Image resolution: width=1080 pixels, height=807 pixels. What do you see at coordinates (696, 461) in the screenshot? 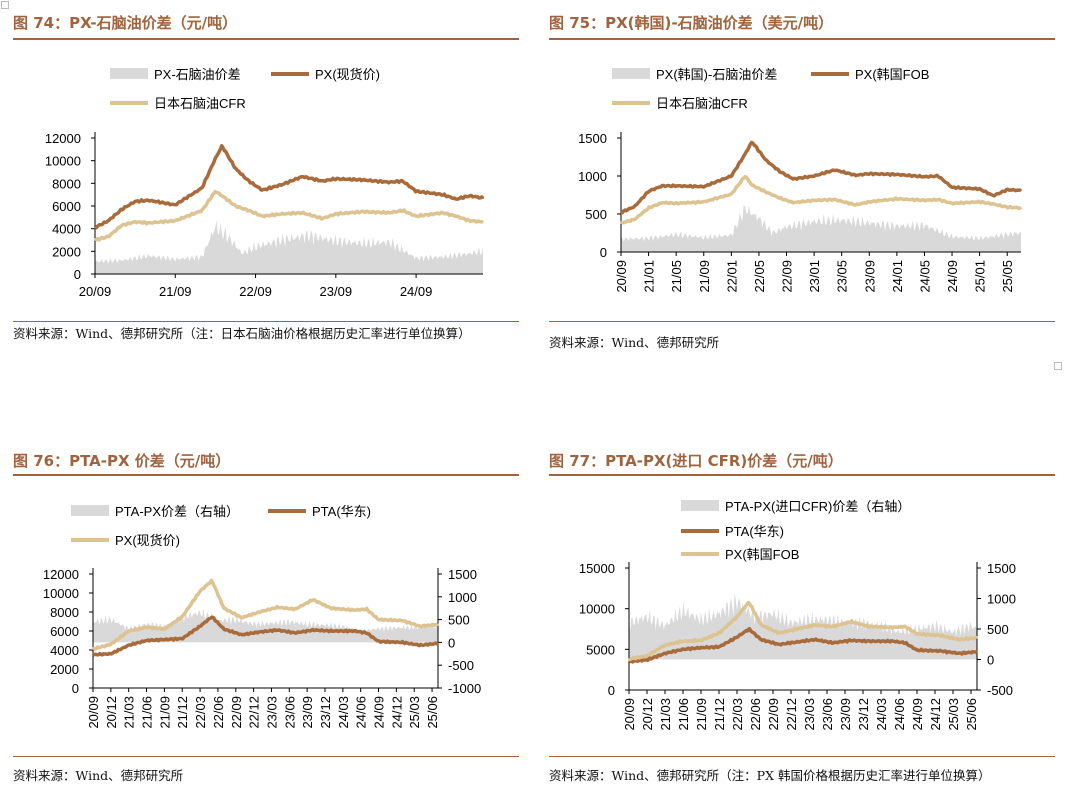
I see `figure-title: 图 77：PTA-PX(进口 CFR)价差（元/吨）` at bounding box center [696, 461].